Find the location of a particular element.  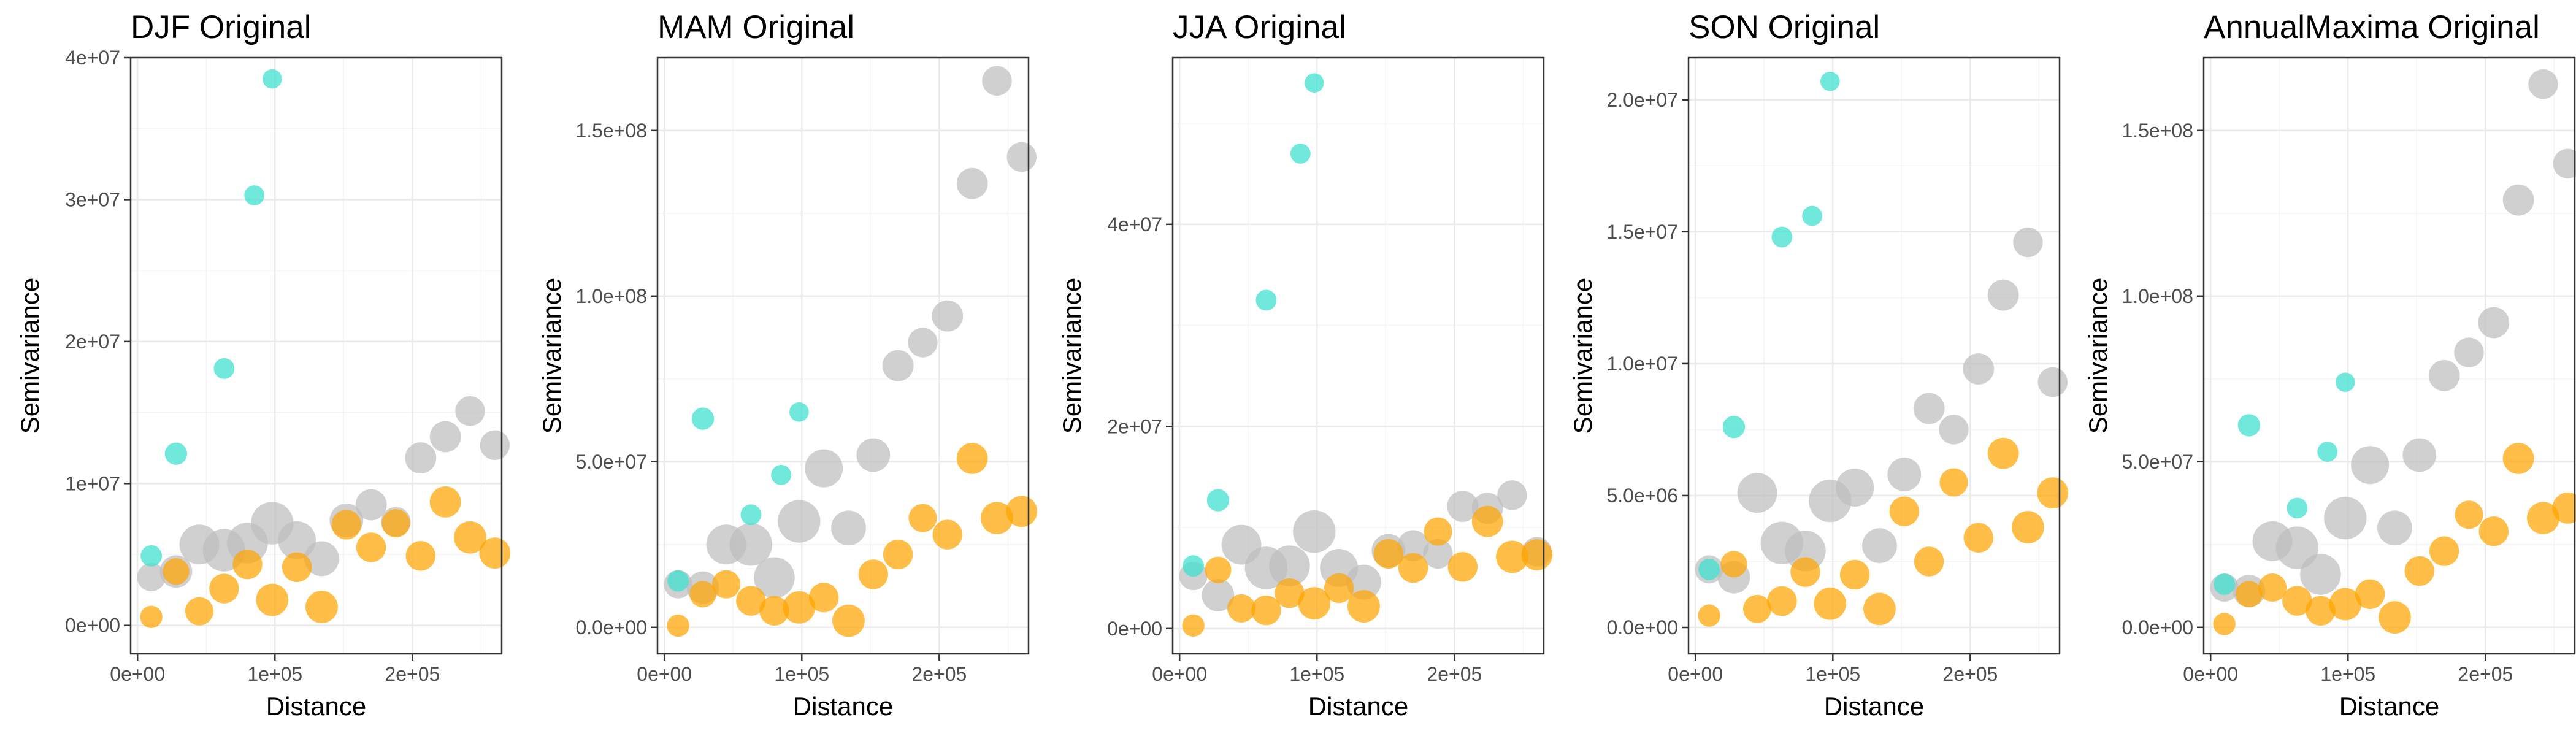

x-tick-label: 1e+05 is located at coordinates (1316, 674).